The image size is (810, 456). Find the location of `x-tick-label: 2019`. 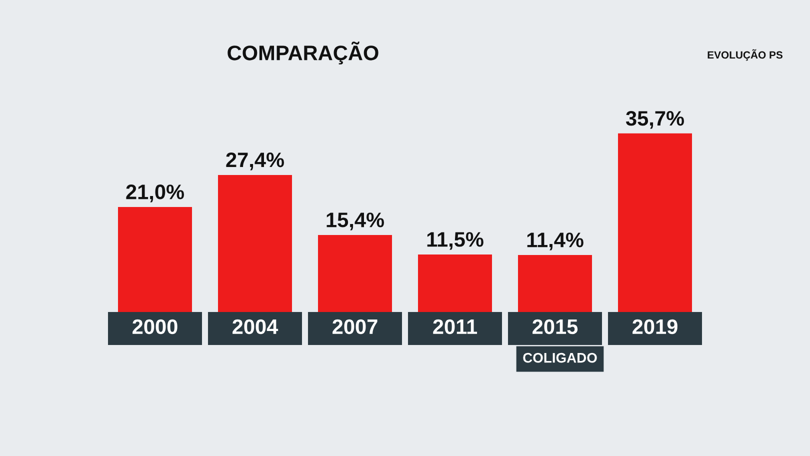

x-tick-label: 2019 is located at coordinates (655, 326).